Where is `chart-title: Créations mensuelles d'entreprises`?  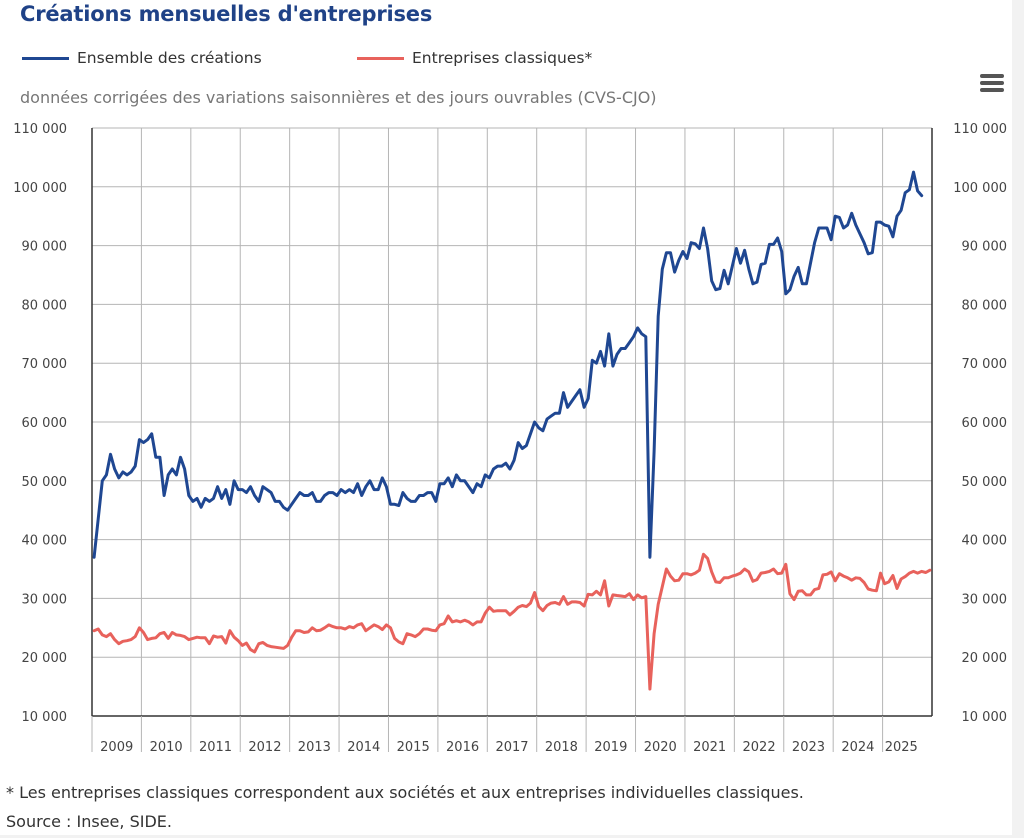 chart-title: Créations mensuelles d'entreprises is located at coordinates (226, 14).